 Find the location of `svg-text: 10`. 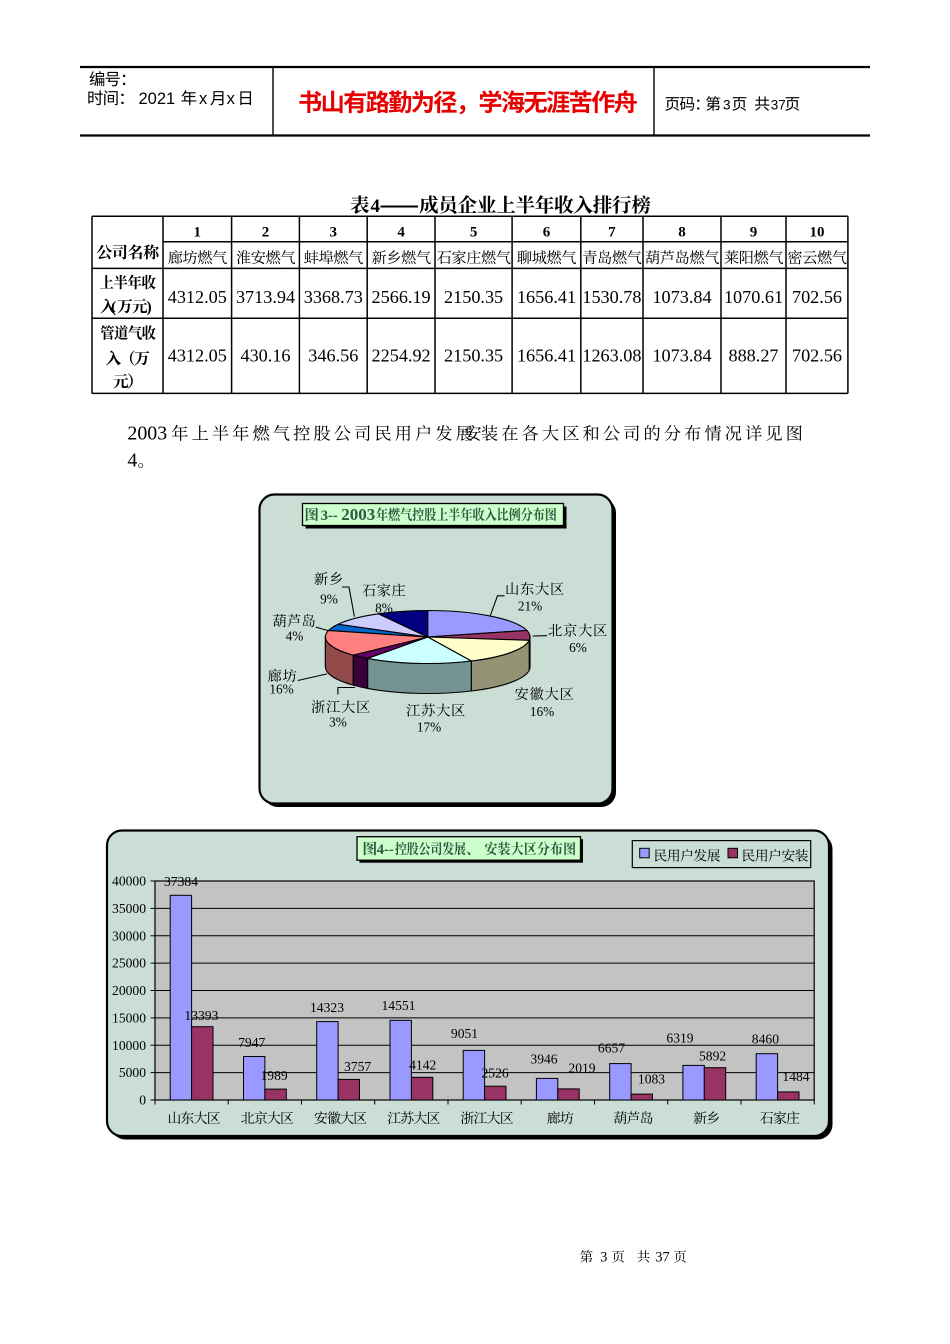

svg-text: 10 is located at coordinates (817, 233).